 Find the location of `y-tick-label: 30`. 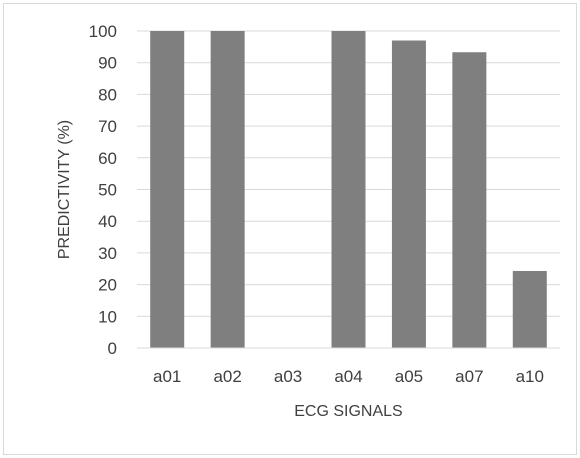

y-tick-label: 30 is located at coordinates (107, 253).